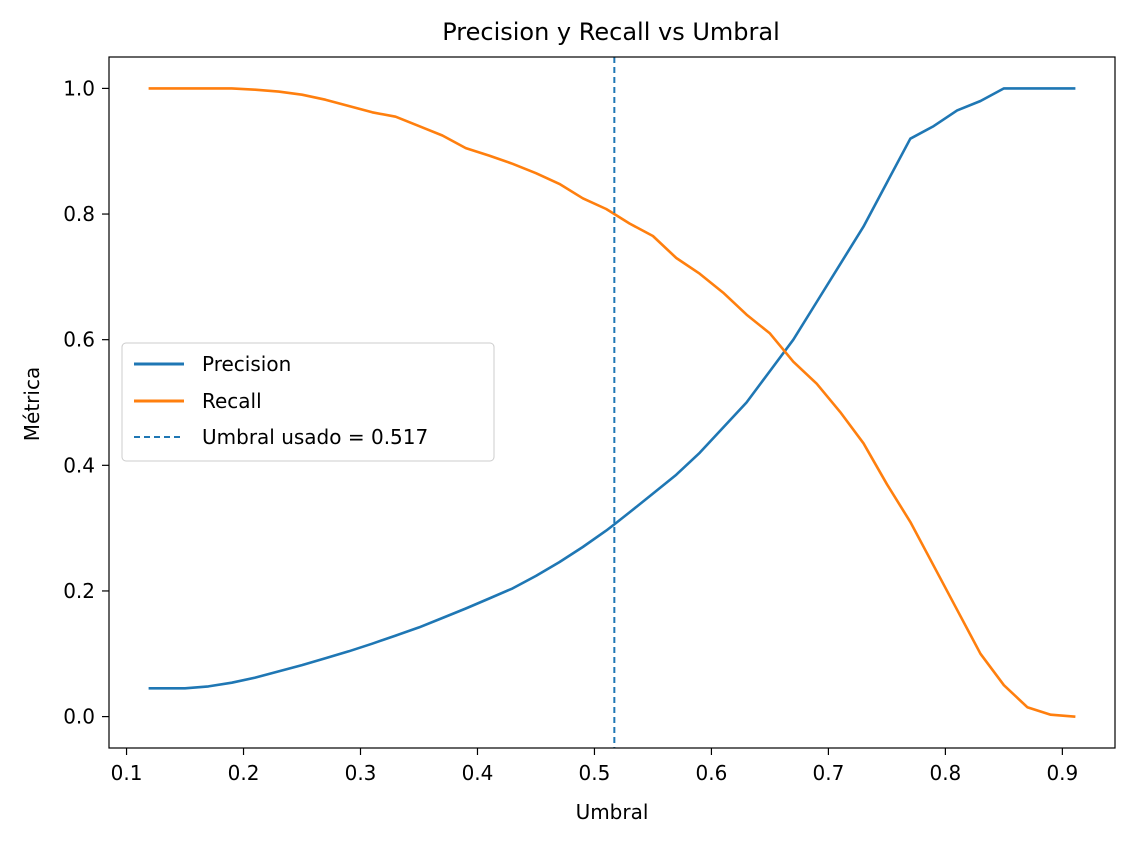  Describe the element at coordinates (246, 364) in the screenshot. I see `legend-label-precision: Precision` at that location.